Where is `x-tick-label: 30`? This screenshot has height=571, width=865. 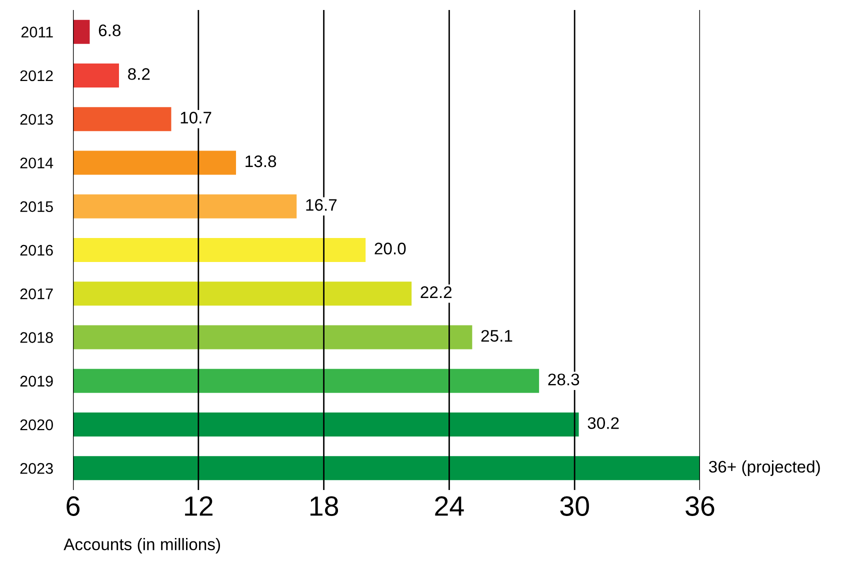 x-tick-label: 30 is located at coordinates (574, 506).